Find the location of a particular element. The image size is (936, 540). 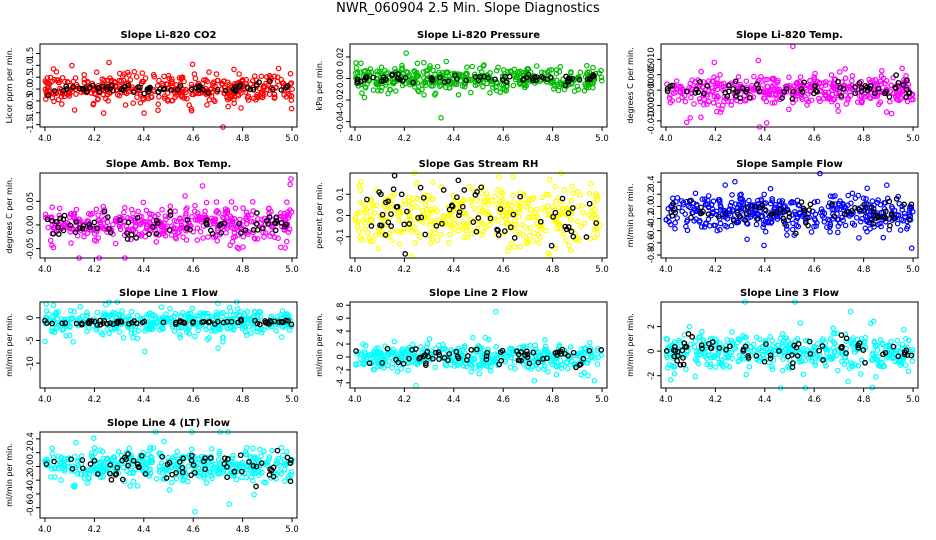

x-tick-label: 5.0 is located at coordinates (602, 400).